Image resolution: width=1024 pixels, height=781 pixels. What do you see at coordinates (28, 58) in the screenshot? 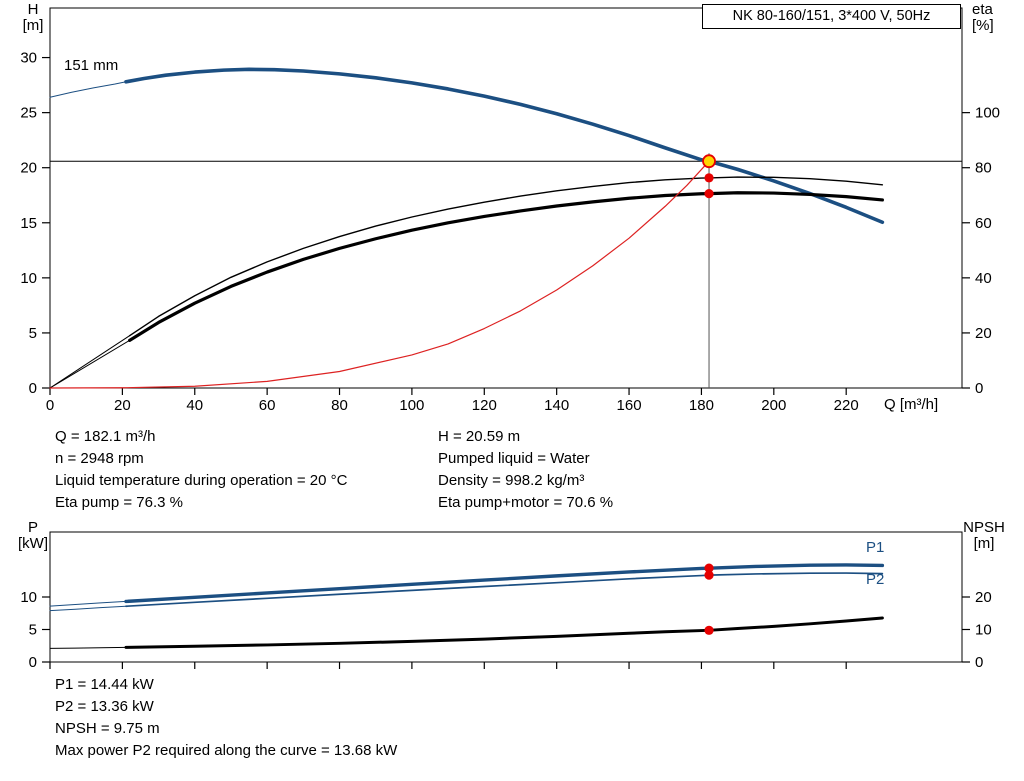
I see `svg-text: 30` at bounding box center [28, 58].